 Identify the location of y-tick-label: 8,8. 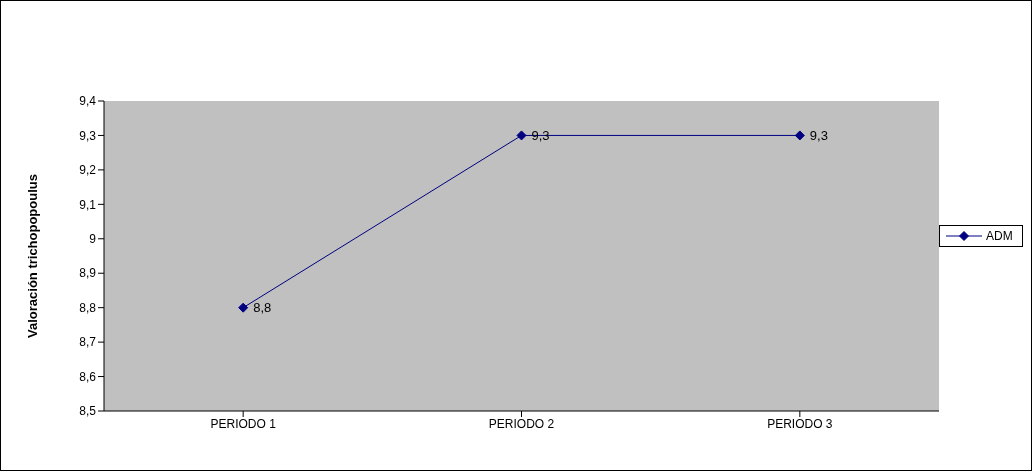
(88, 307).